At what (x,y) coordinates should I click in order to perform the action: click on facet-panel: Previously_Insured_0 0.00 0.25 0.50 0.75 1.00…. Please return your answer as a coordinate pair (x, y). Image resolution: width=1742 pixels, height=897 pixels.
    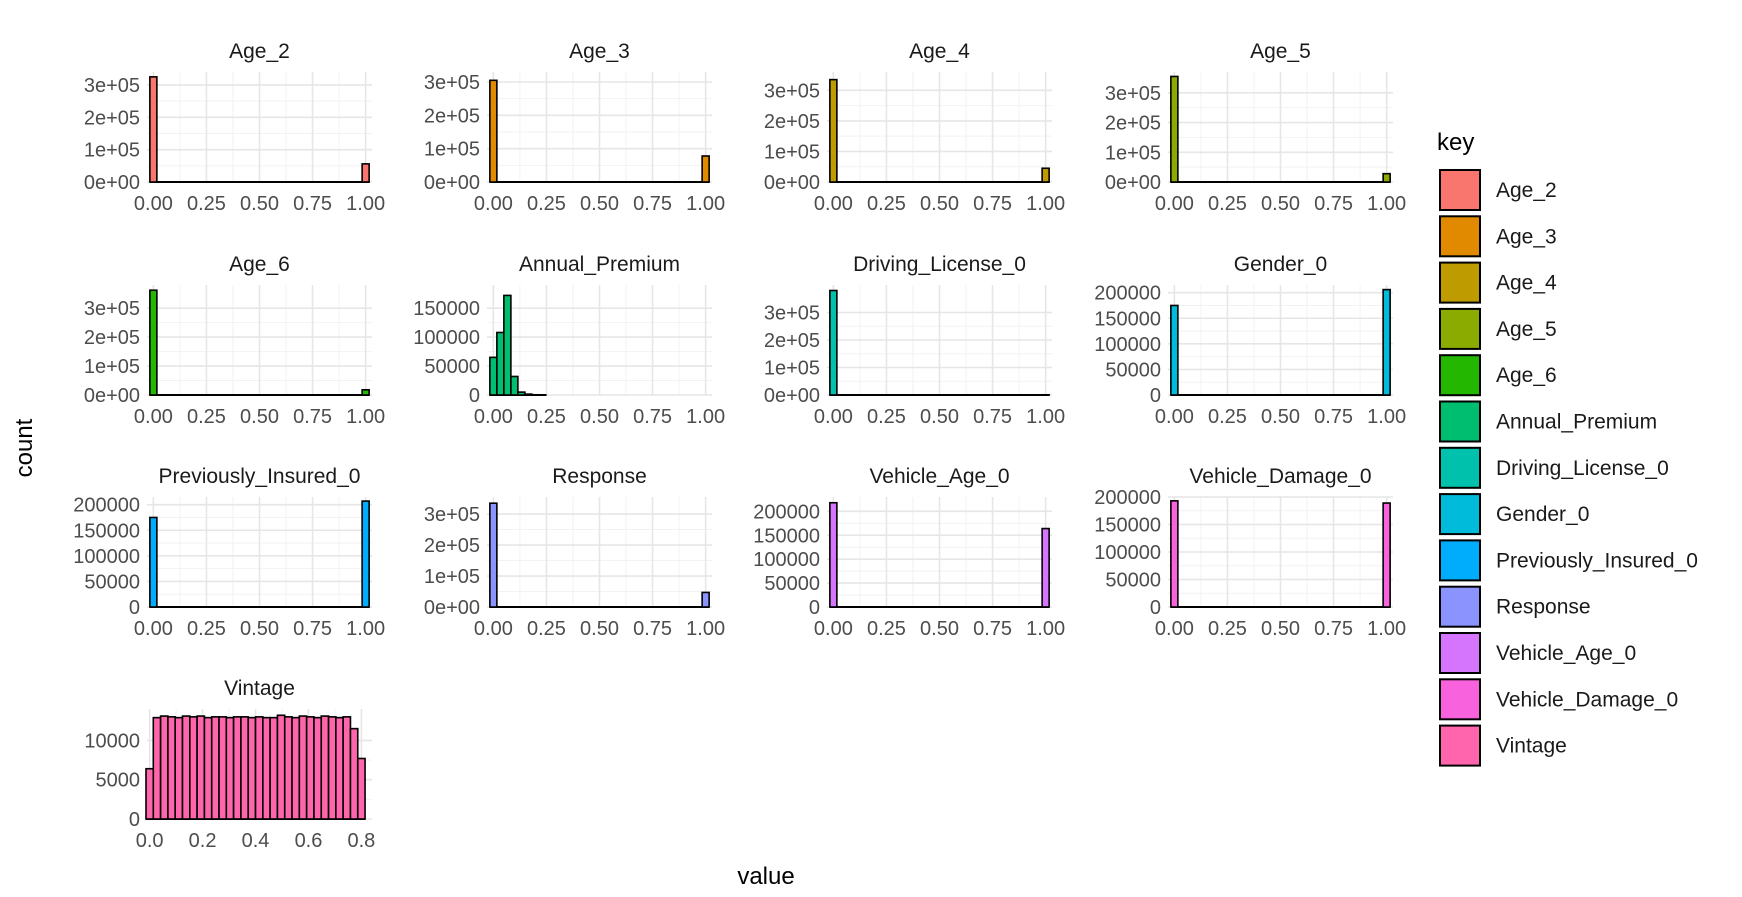
    Looking at the image, I should click on (229, 552).